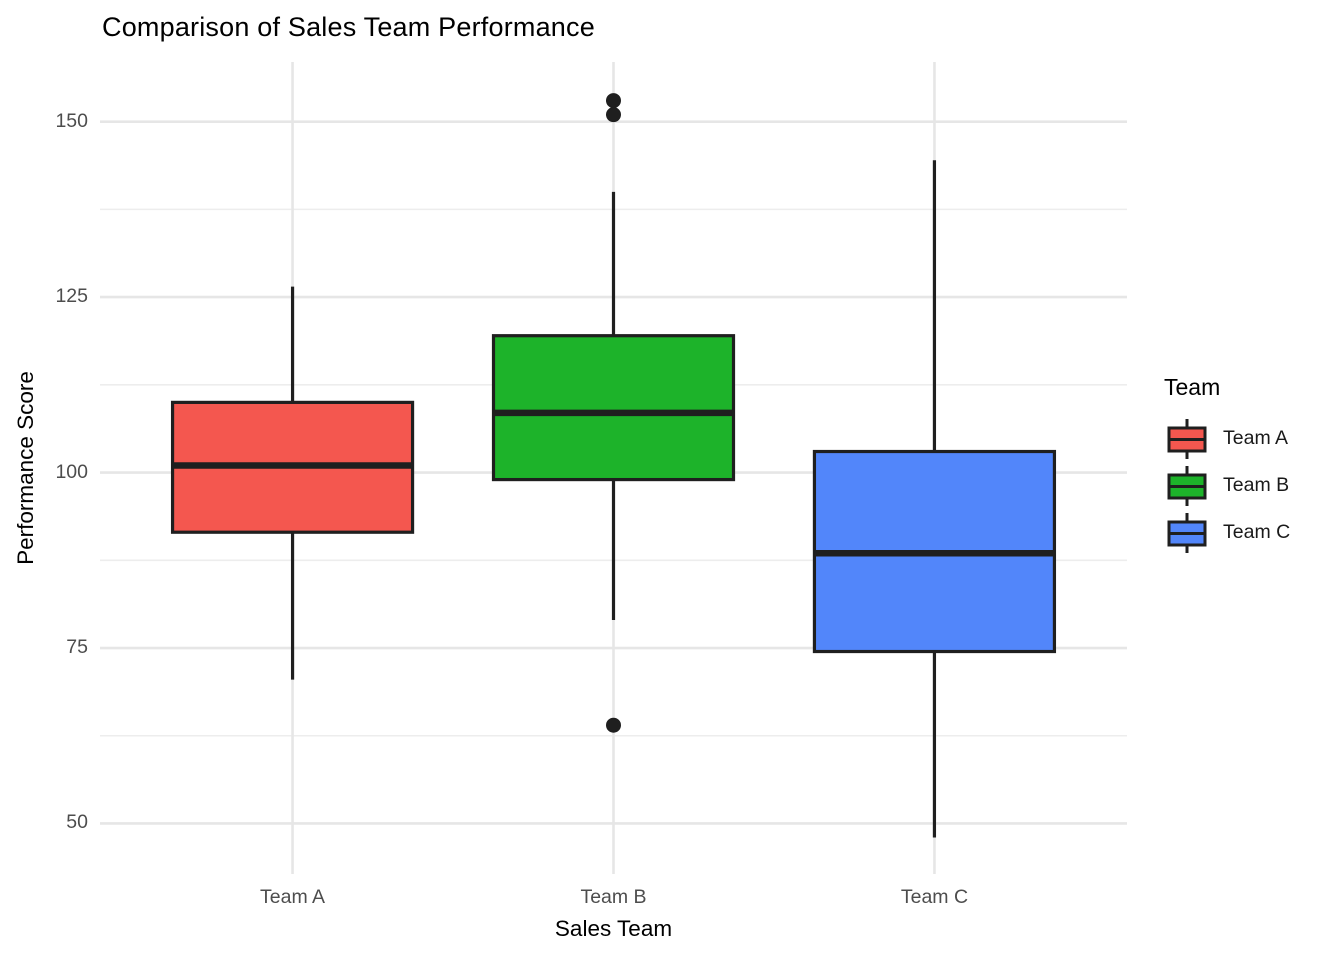 The width and height of the screenshot is (1344, 960). Describe the element at coordinates (77, 822) in the screenshot. I see `y-tick-label: 50` at that location.